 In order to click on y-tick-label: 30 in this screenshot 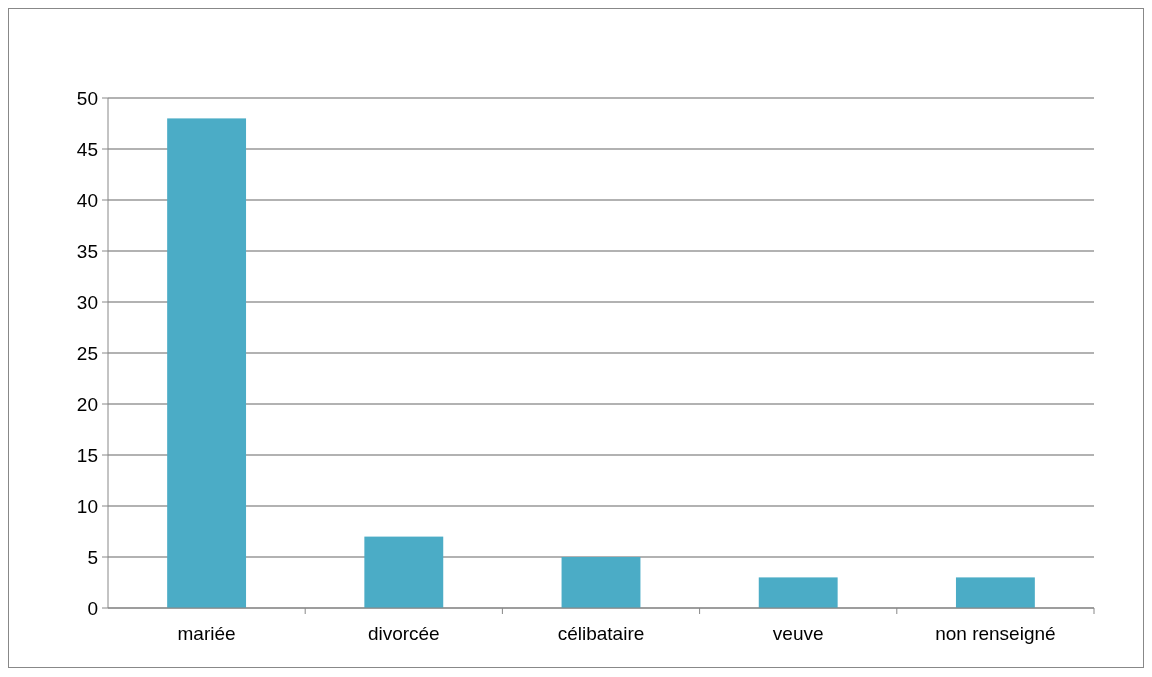, I will do `click(87, 302)`.